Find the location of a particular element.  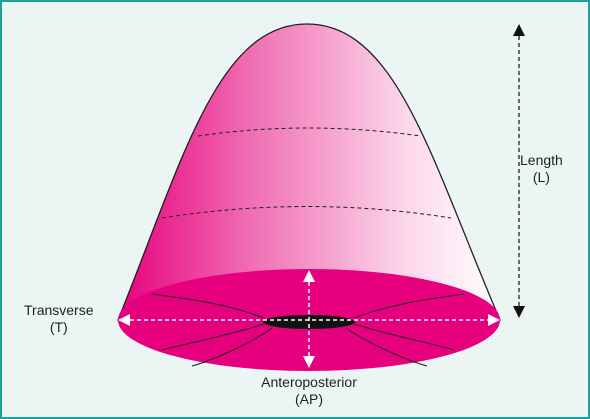

anteroposterior-label: Anteroposterior (AP) is located at coordinates (309, 391).